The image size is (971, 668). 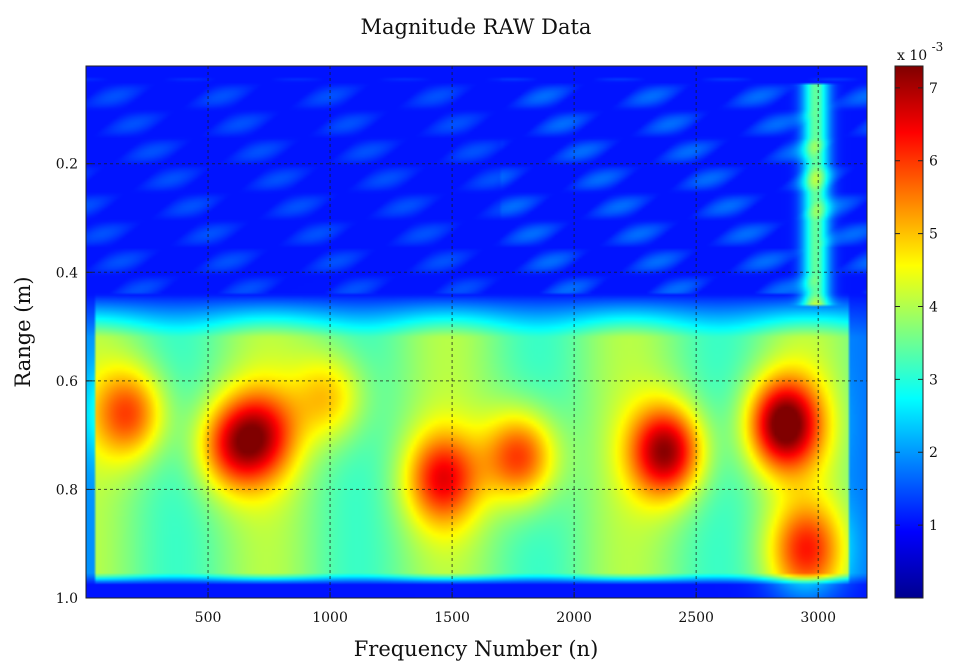 I want to click on y-tick-label: 0.6, so click(x=67, y=382).